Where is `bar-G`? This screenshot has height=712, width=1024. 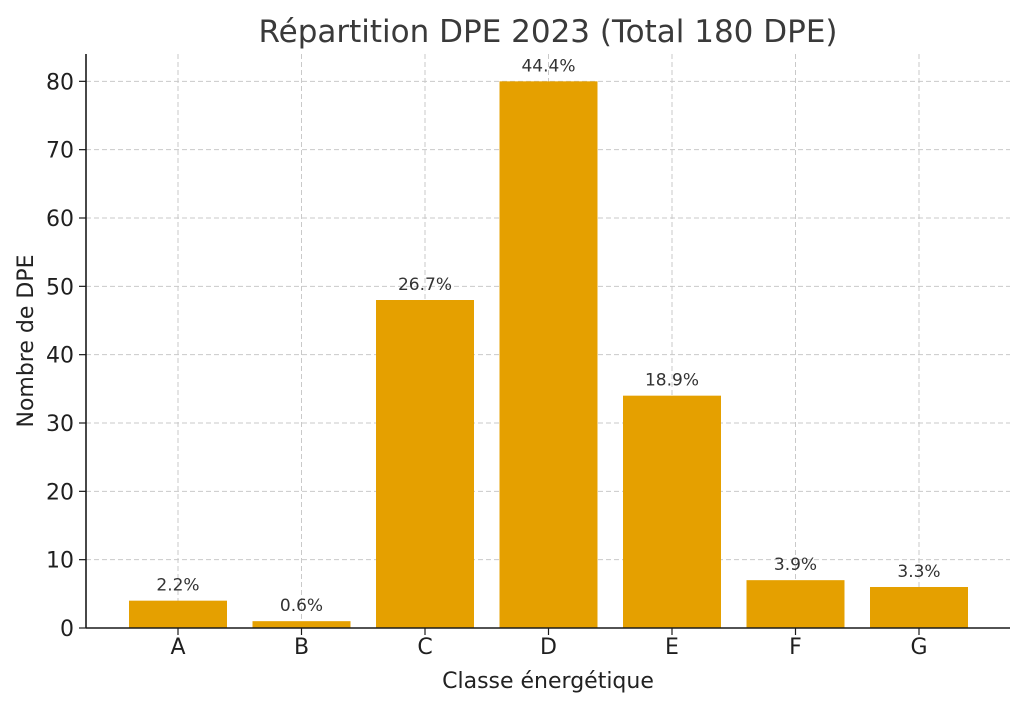
bar-G is located at coordinates (919, 607).